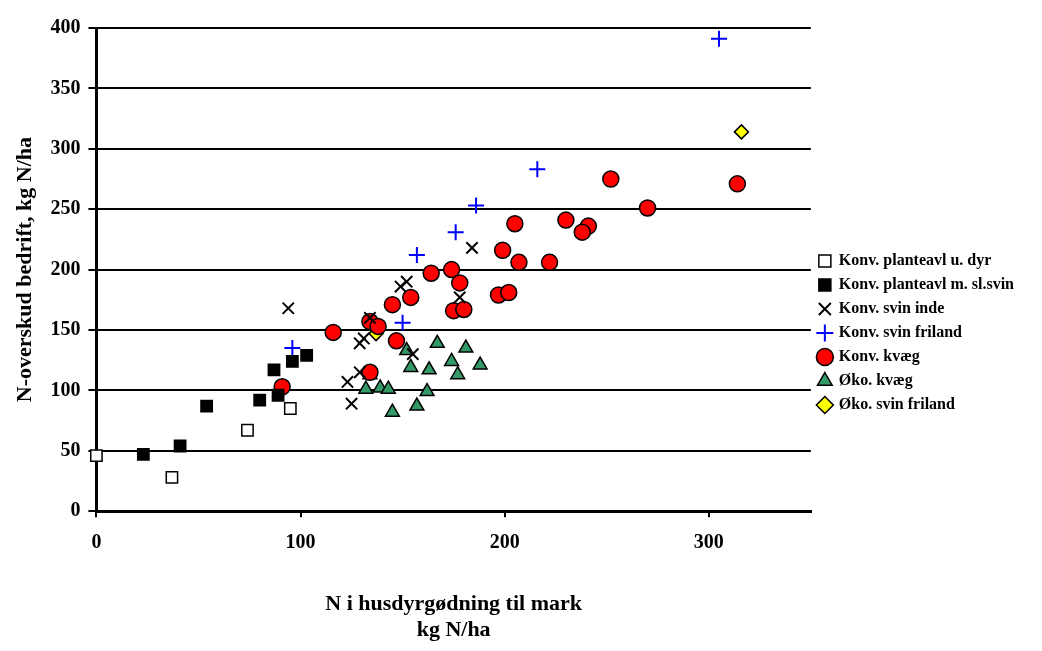 The height and width of the screenshot is (651, 1042). Describe the element at coordinates (96, 541) in the screenshot. I see `x-tick-label: 0` at that location.